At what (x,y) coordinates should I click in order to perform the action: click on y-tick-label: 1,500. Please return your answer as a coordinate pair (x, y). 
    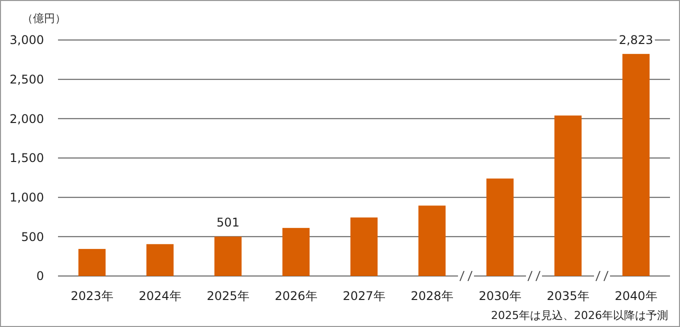
    Looking at the image, I should click on (27, 158).